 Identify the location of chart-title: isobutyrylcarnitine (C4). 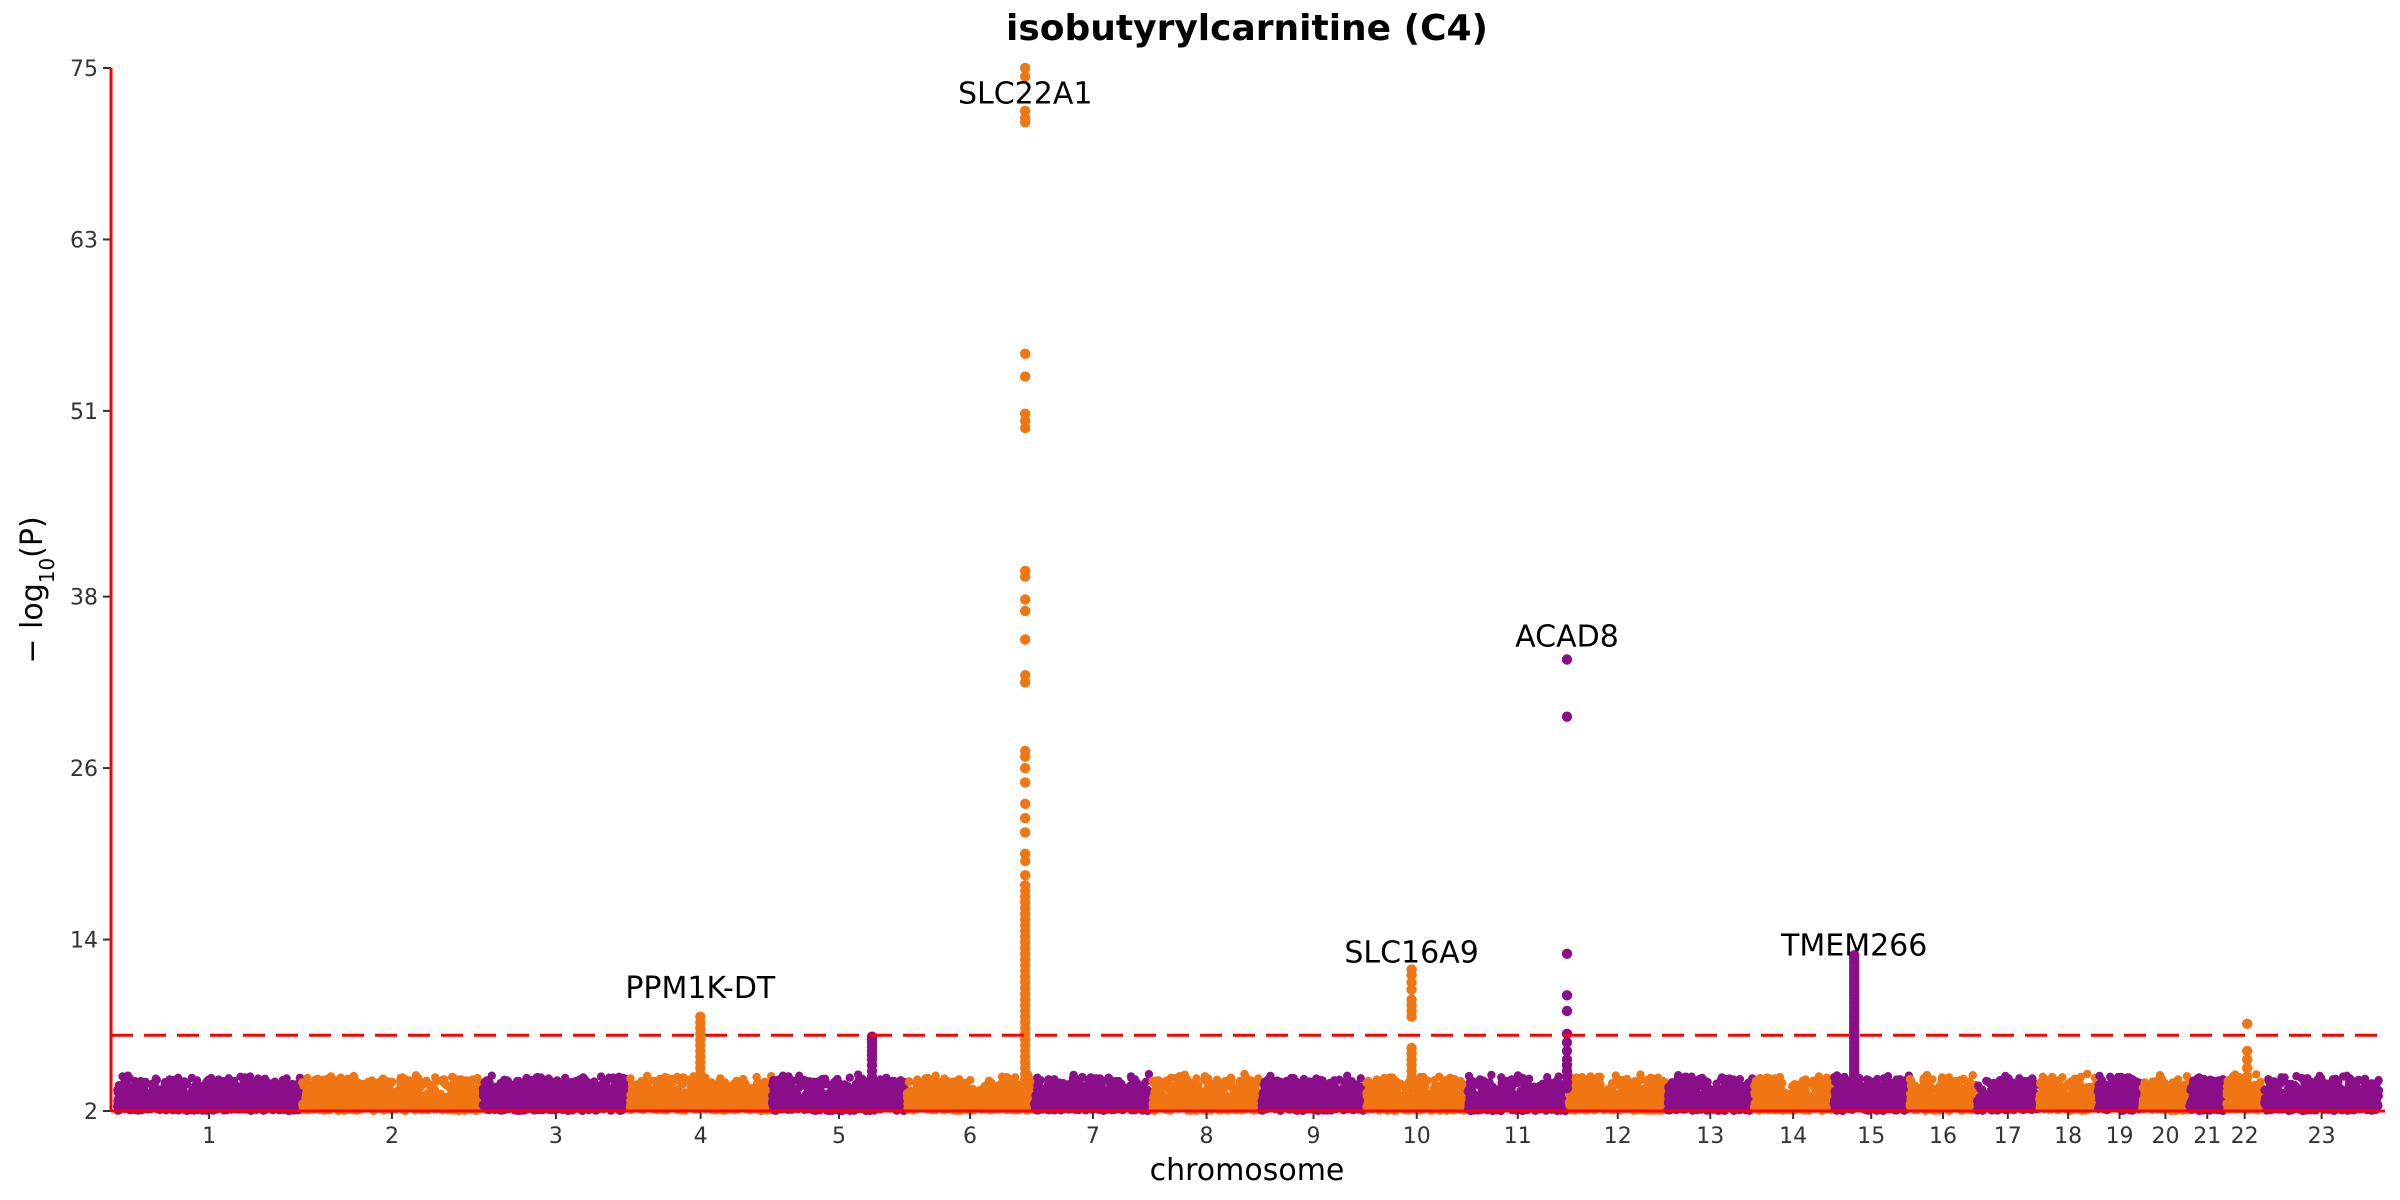
(1247, 28).